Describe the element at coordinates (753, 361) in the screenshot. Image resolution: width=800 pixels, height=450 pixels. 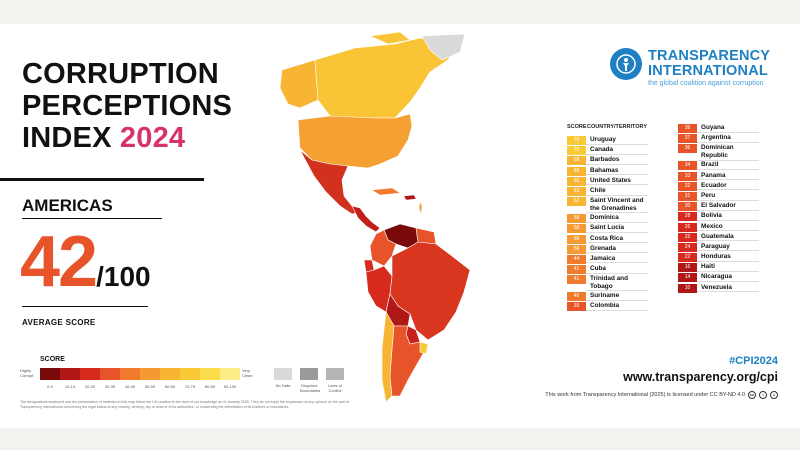
I see `hashtag: #CPI2024` at that location.